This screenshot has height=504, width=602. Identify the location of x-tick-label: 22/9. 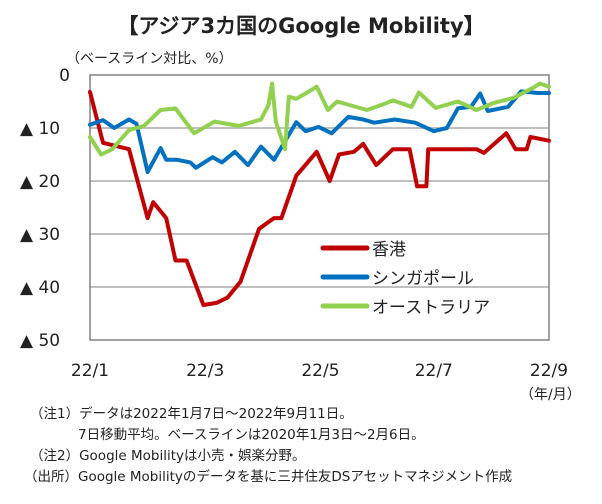
(549, 371).